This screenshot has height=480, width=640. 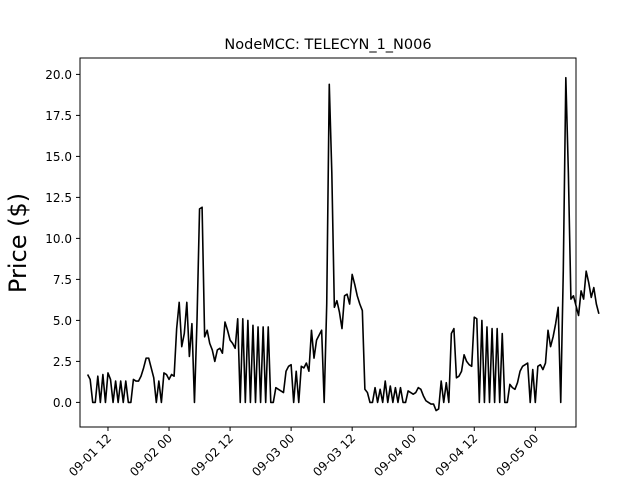 What do you see at coordinates (62, 362) in the screenshot?
I see `y-tick-label: 2.5` at bounding box center [62, 362].